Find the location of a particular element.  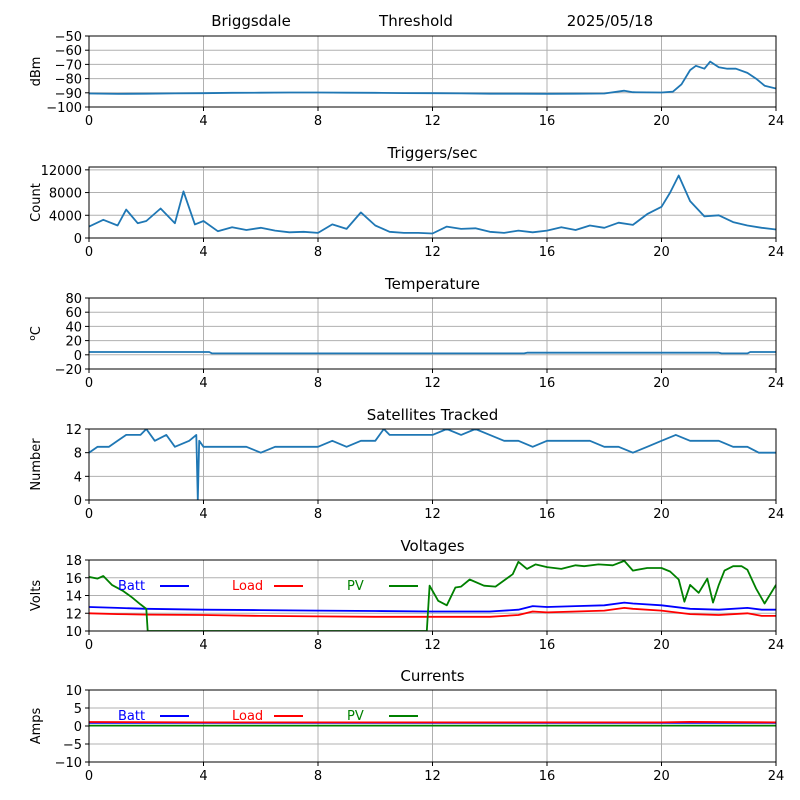

y-axis-label: oC is located at coordinates (36, 333).